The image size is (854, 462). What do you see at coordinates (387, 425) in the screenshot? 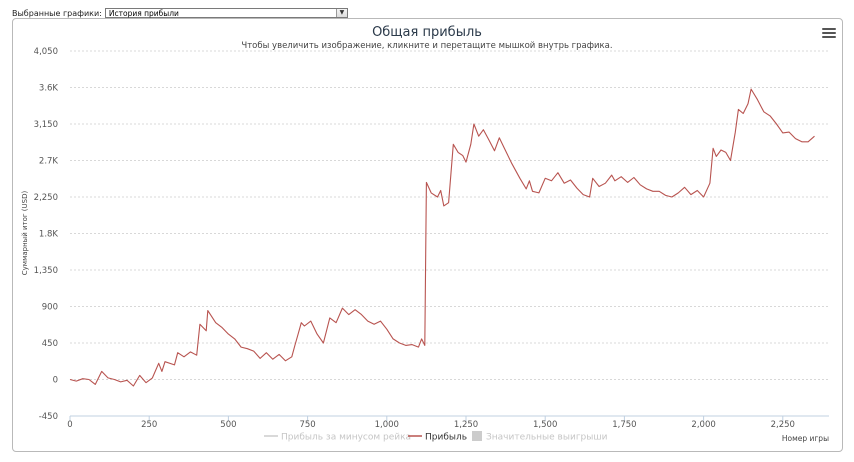
I see `x-tick-label: 1,000` at bounding box center [387, 425].